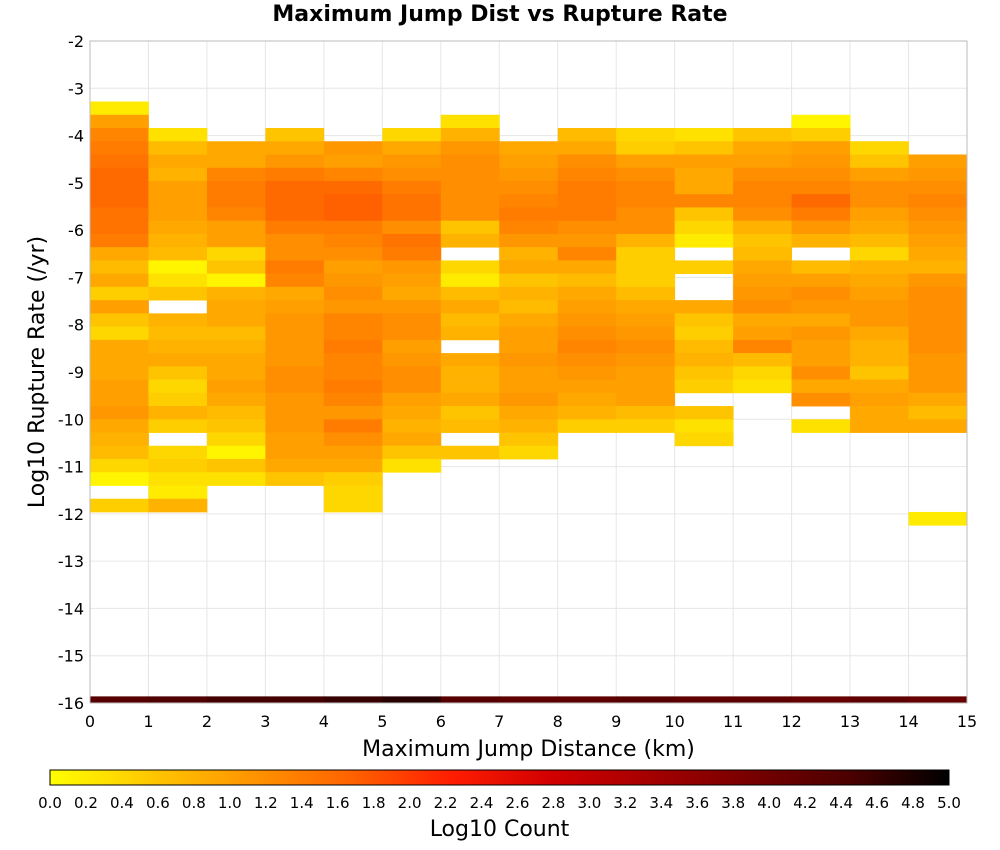 The image size is (1000, 850). What do you see at coordinates (913, 803) in the screenshot?
I see `colorbar-tick-label: 4.8` at bounding box center [913, 803].